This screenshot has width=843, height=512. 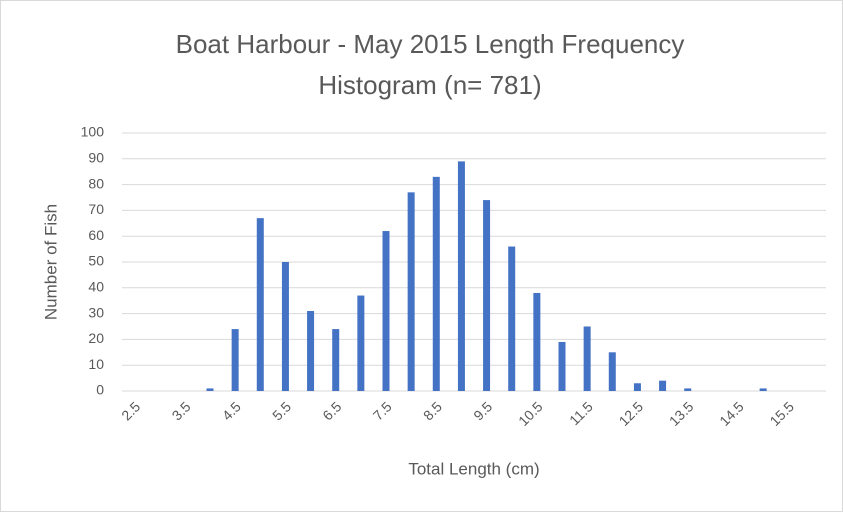 What do you see at coordinates (96, 209) in the screenshot?
I see `y-tick-label: 70` at bounding box center [96, 209].